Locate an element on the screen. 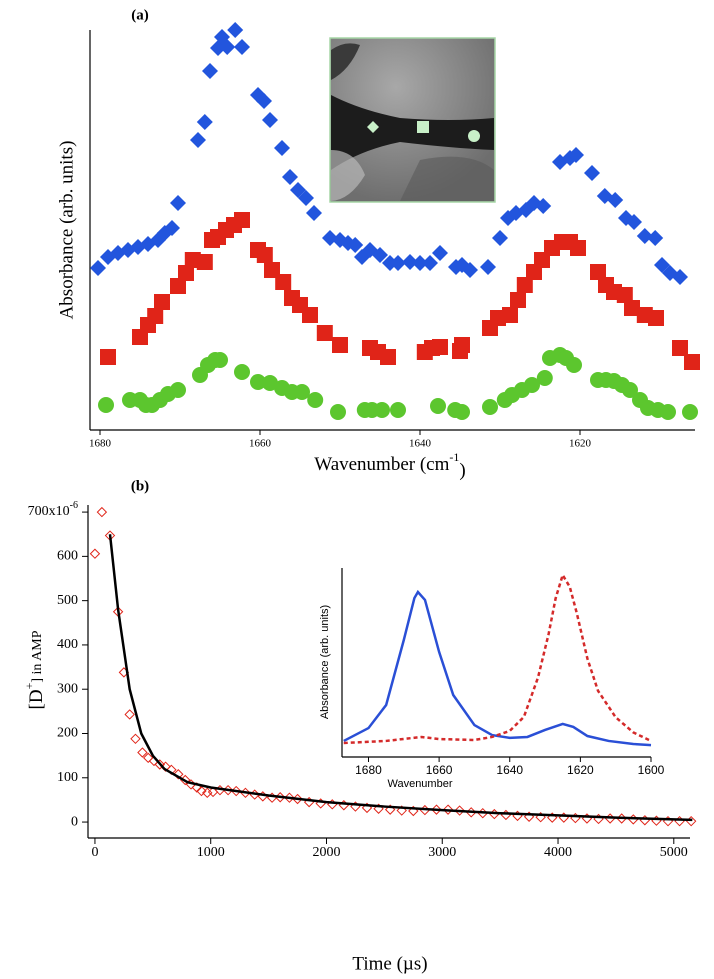  inset-image is located at coordinates (412, 120).